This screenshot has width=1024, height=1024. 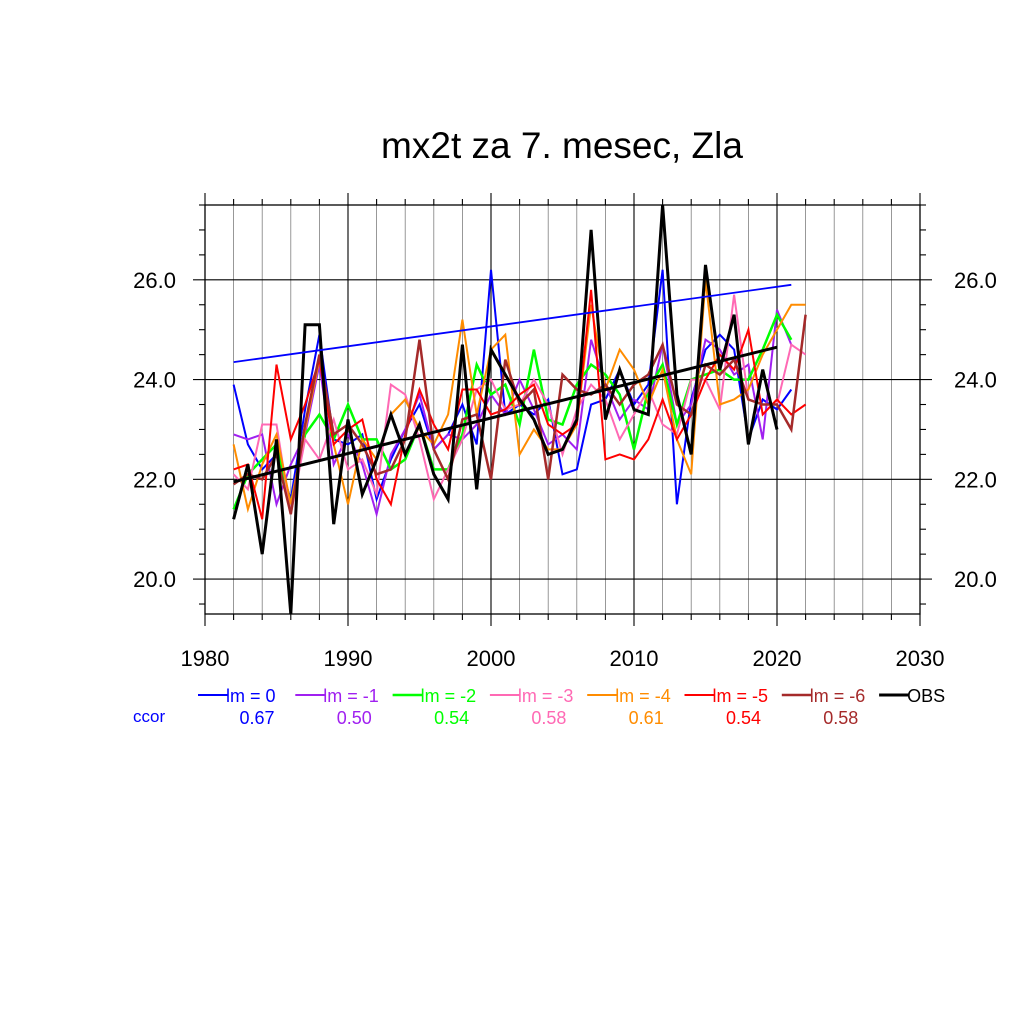 I want to click on legend-label: lm = -6, so click(x=838, y=696).